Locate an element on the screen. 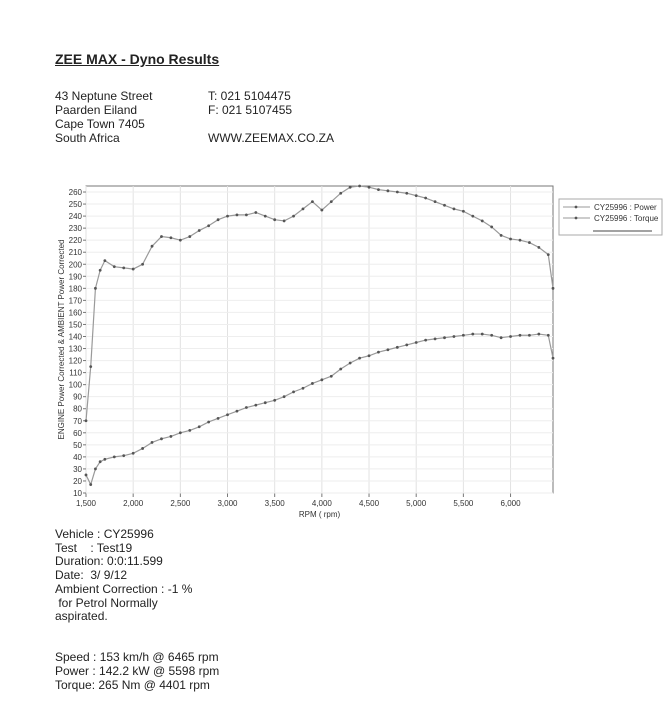  y-tick-label: 210 is located at coordinates (76, 252).